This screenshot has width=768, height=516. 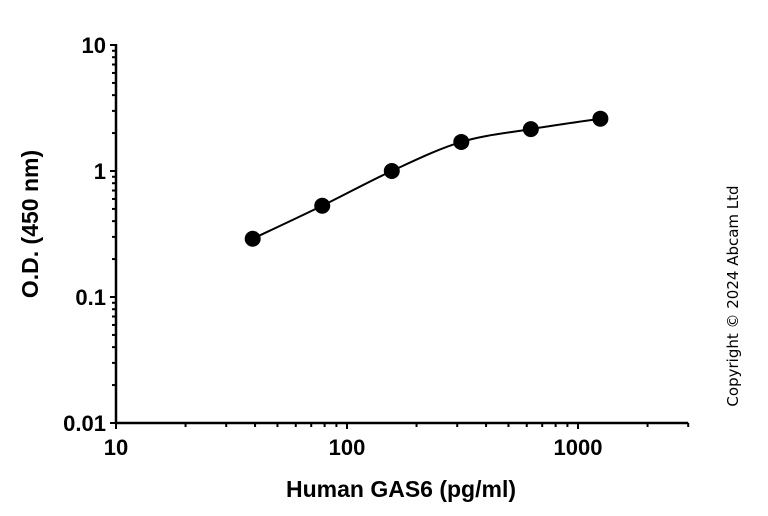 I want to click on fit-curve, so click(x=426, y=178).